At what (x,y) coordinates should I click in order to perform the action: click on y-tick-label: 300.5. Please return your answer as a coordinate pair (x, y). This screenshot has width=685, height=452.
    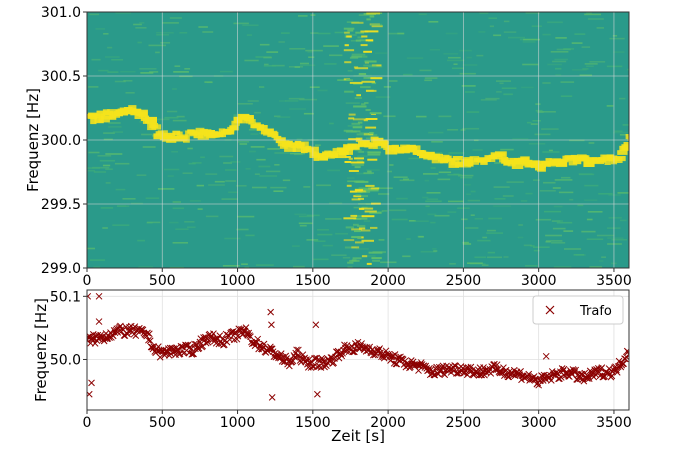
    Looking at the image, I should click on (61, 77).